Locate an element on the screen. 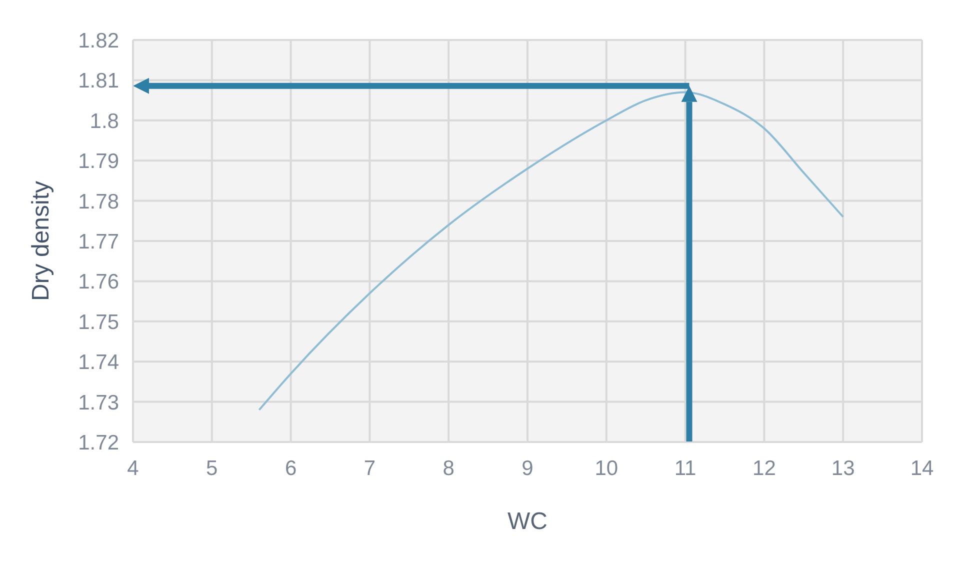  x-axis-title: WC is located at coordinates (528, 521).